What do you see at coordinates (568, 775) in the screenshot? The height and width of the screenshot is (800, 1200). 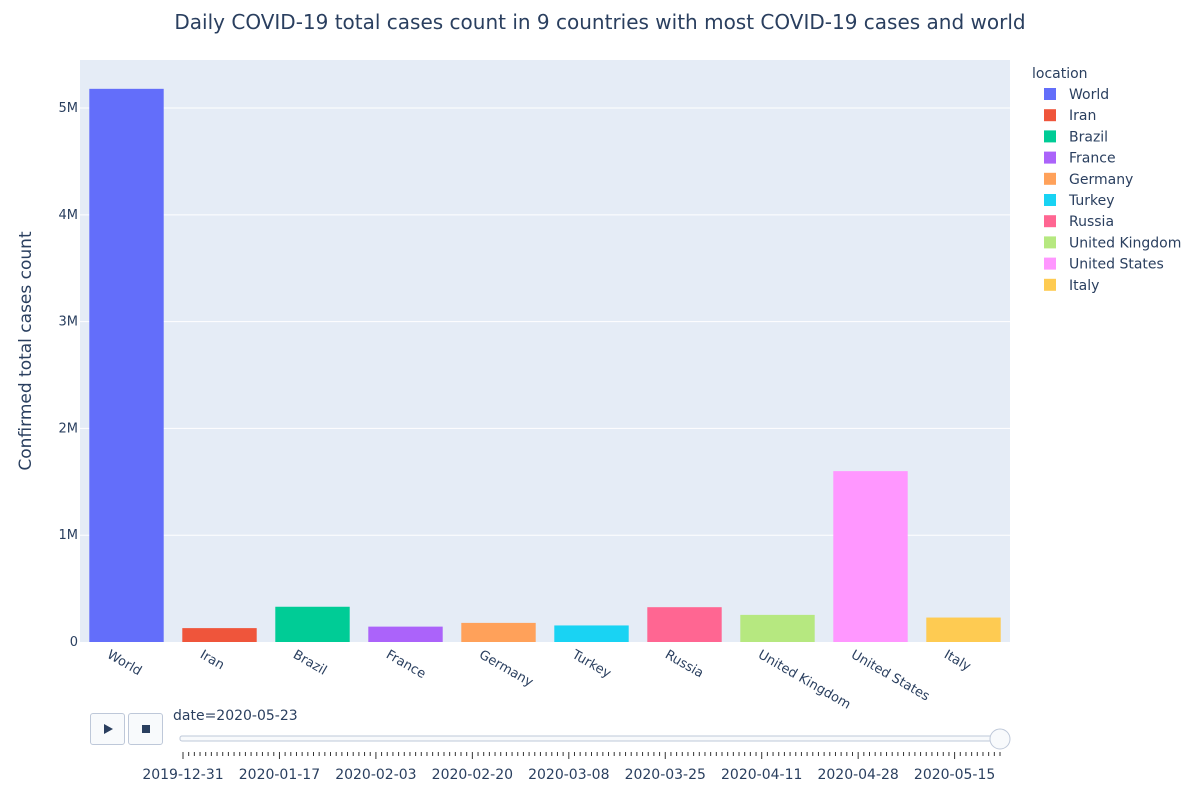 I see `slider-tick-label: 2020-03-08` at bounding box center [568, 775].